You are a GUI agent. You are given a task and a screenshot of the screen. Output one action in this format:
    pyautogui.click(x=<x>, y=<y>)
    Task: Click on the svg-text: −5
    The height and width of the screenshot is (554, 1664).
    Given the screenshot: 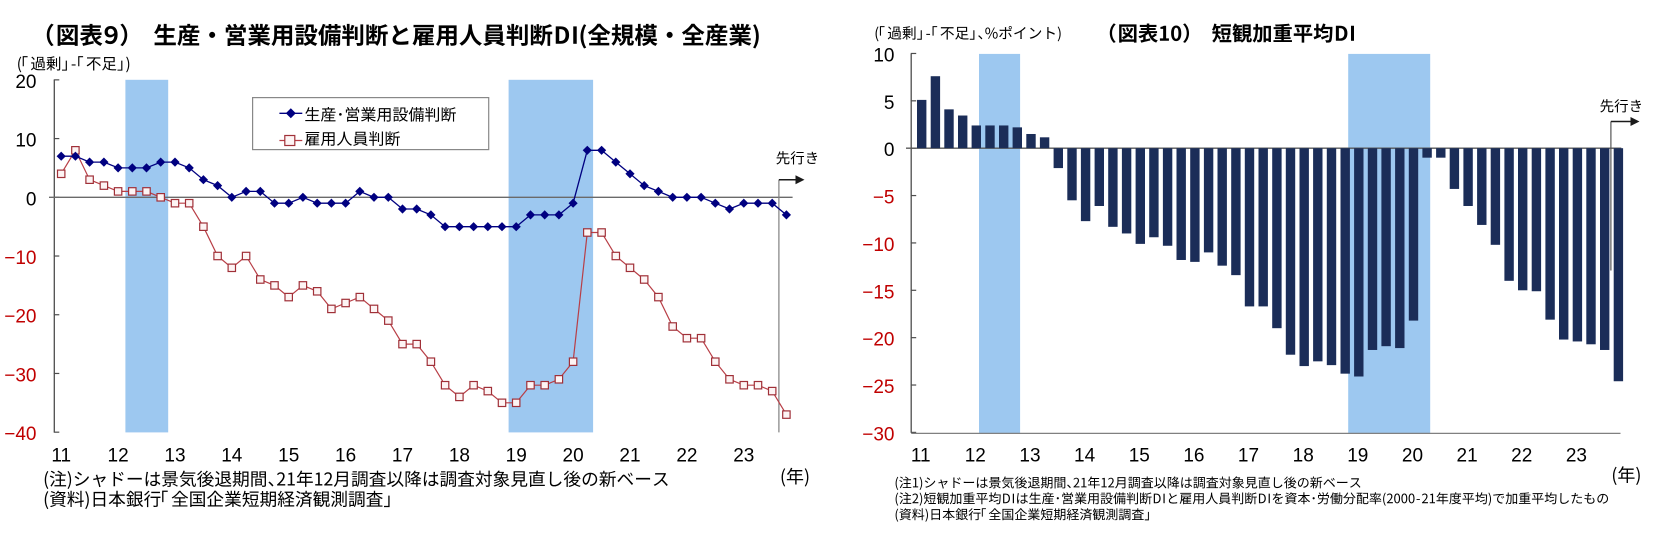 What is the action you would take?
    pyautogui.click(x=884, y=198)
    